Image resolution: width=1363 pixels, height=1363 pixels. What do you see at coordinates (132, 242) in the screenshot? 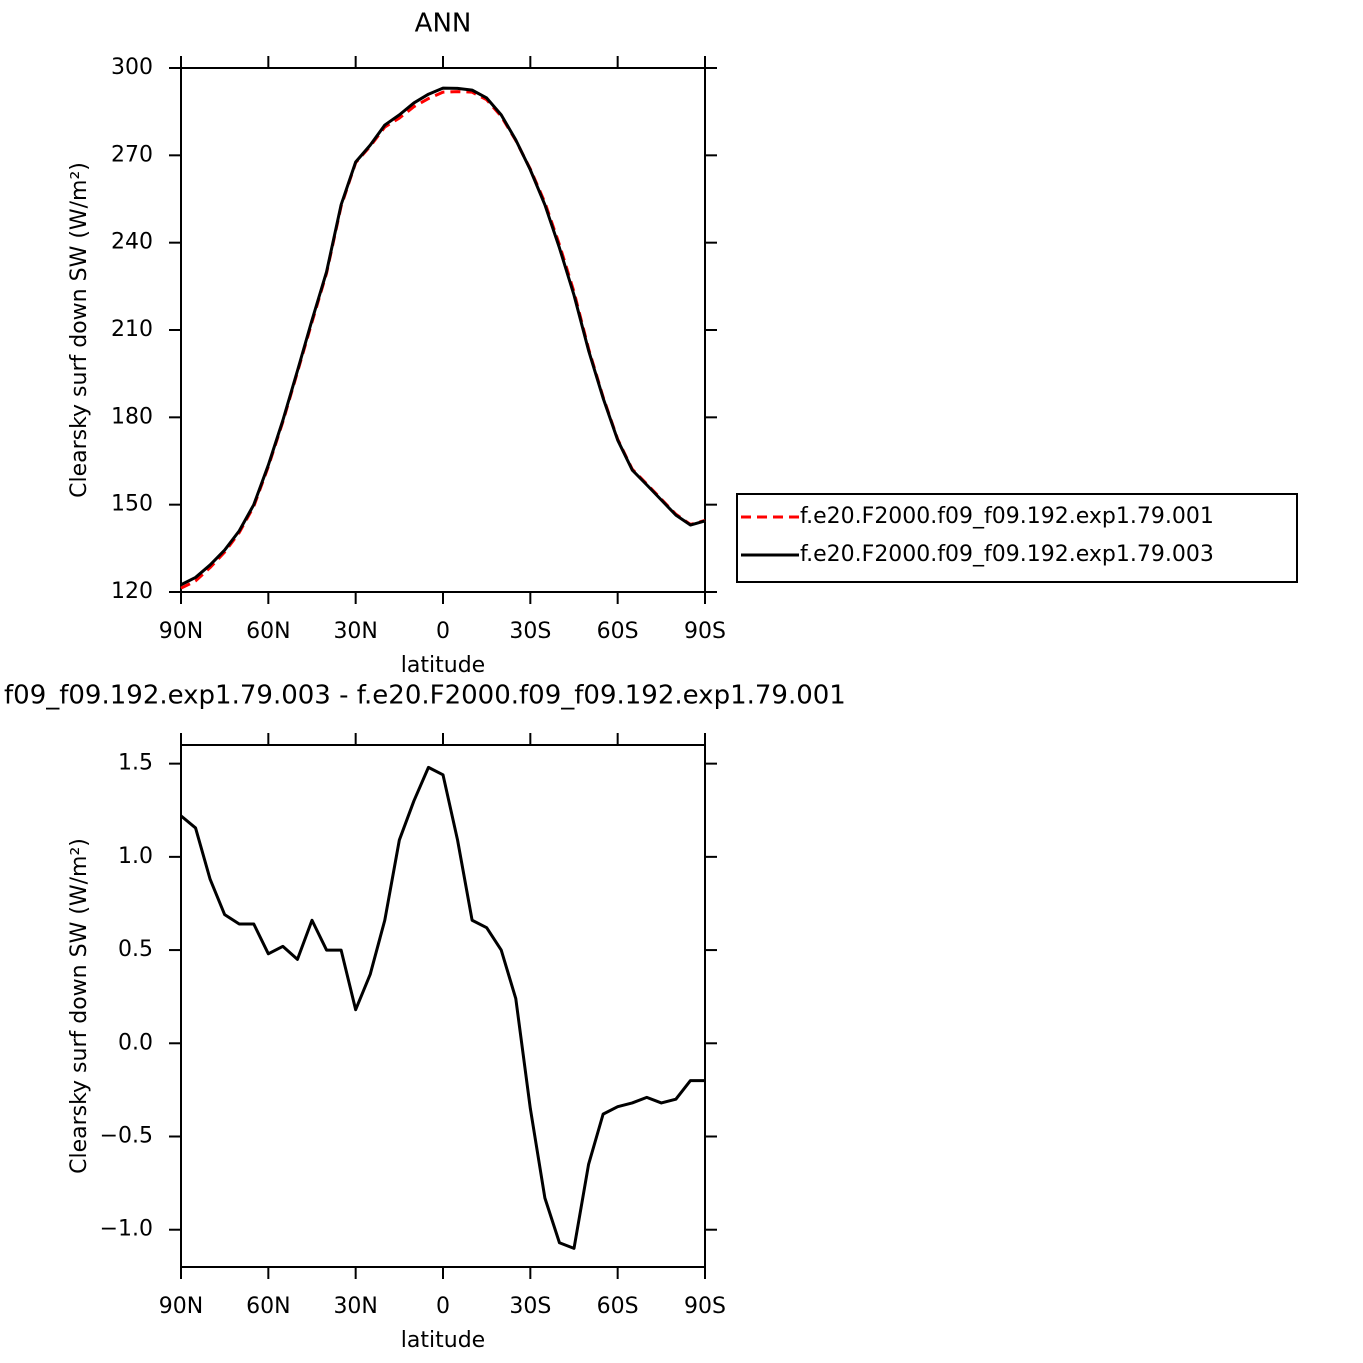
I see `y-tick-label: 240` at bounding box center [132, 242].